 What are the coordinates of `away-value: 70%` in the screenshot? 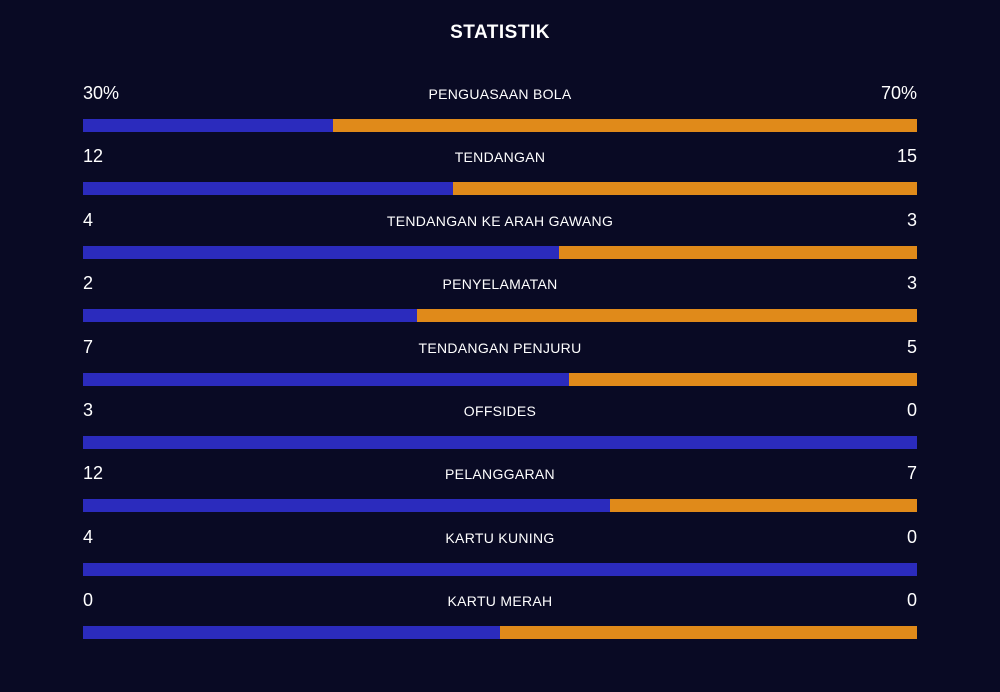 It's located at (898, 93).